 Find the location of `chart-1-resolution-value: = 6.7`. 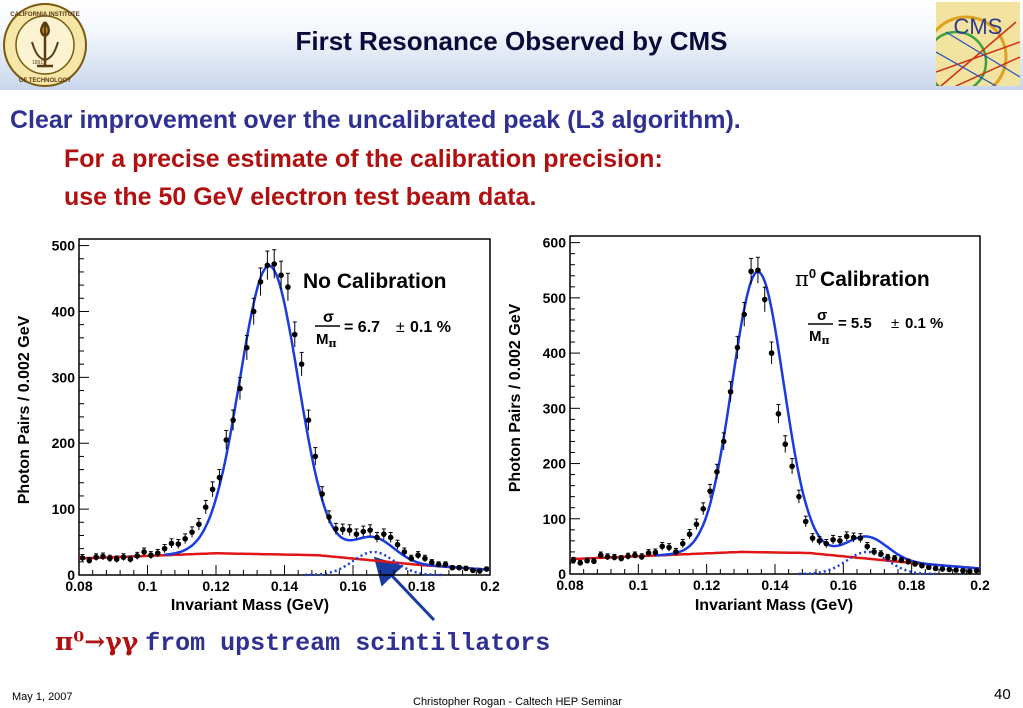

chart-1-resolution-value: = 6.7 is located at coordinates (362, 327).